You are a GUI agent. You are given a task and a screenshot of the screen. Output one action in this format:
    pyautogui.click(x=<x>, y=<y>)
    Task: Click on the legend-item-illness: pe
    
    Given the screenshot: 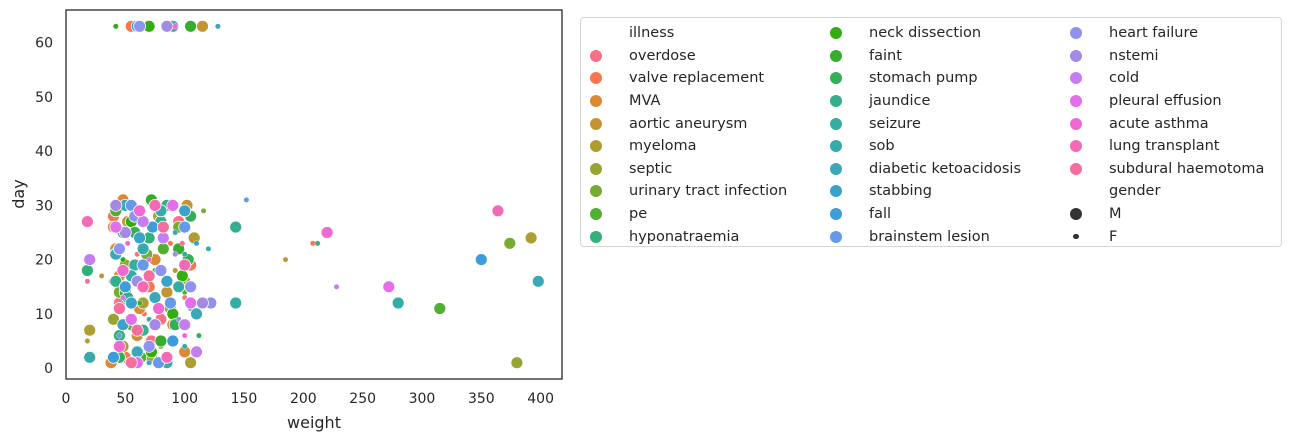 What is the action you would take?
    pyautogui.click(x=684, y=214)
    